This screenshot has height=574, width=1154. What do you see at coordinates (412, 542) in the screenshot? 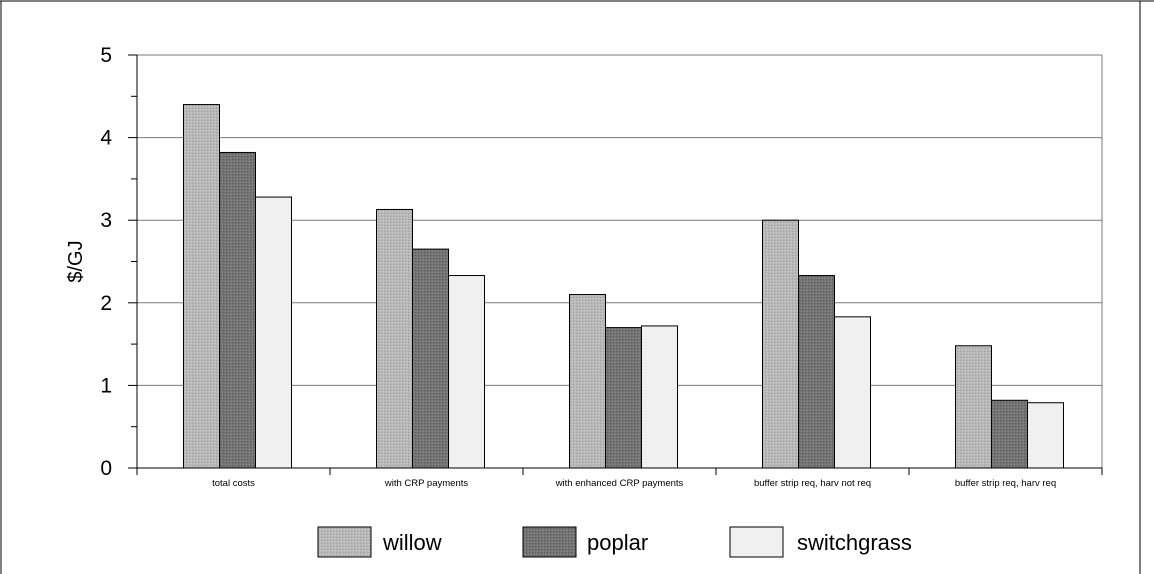
I see `legend-label-willow: willow` at bounding box center [412, 542].